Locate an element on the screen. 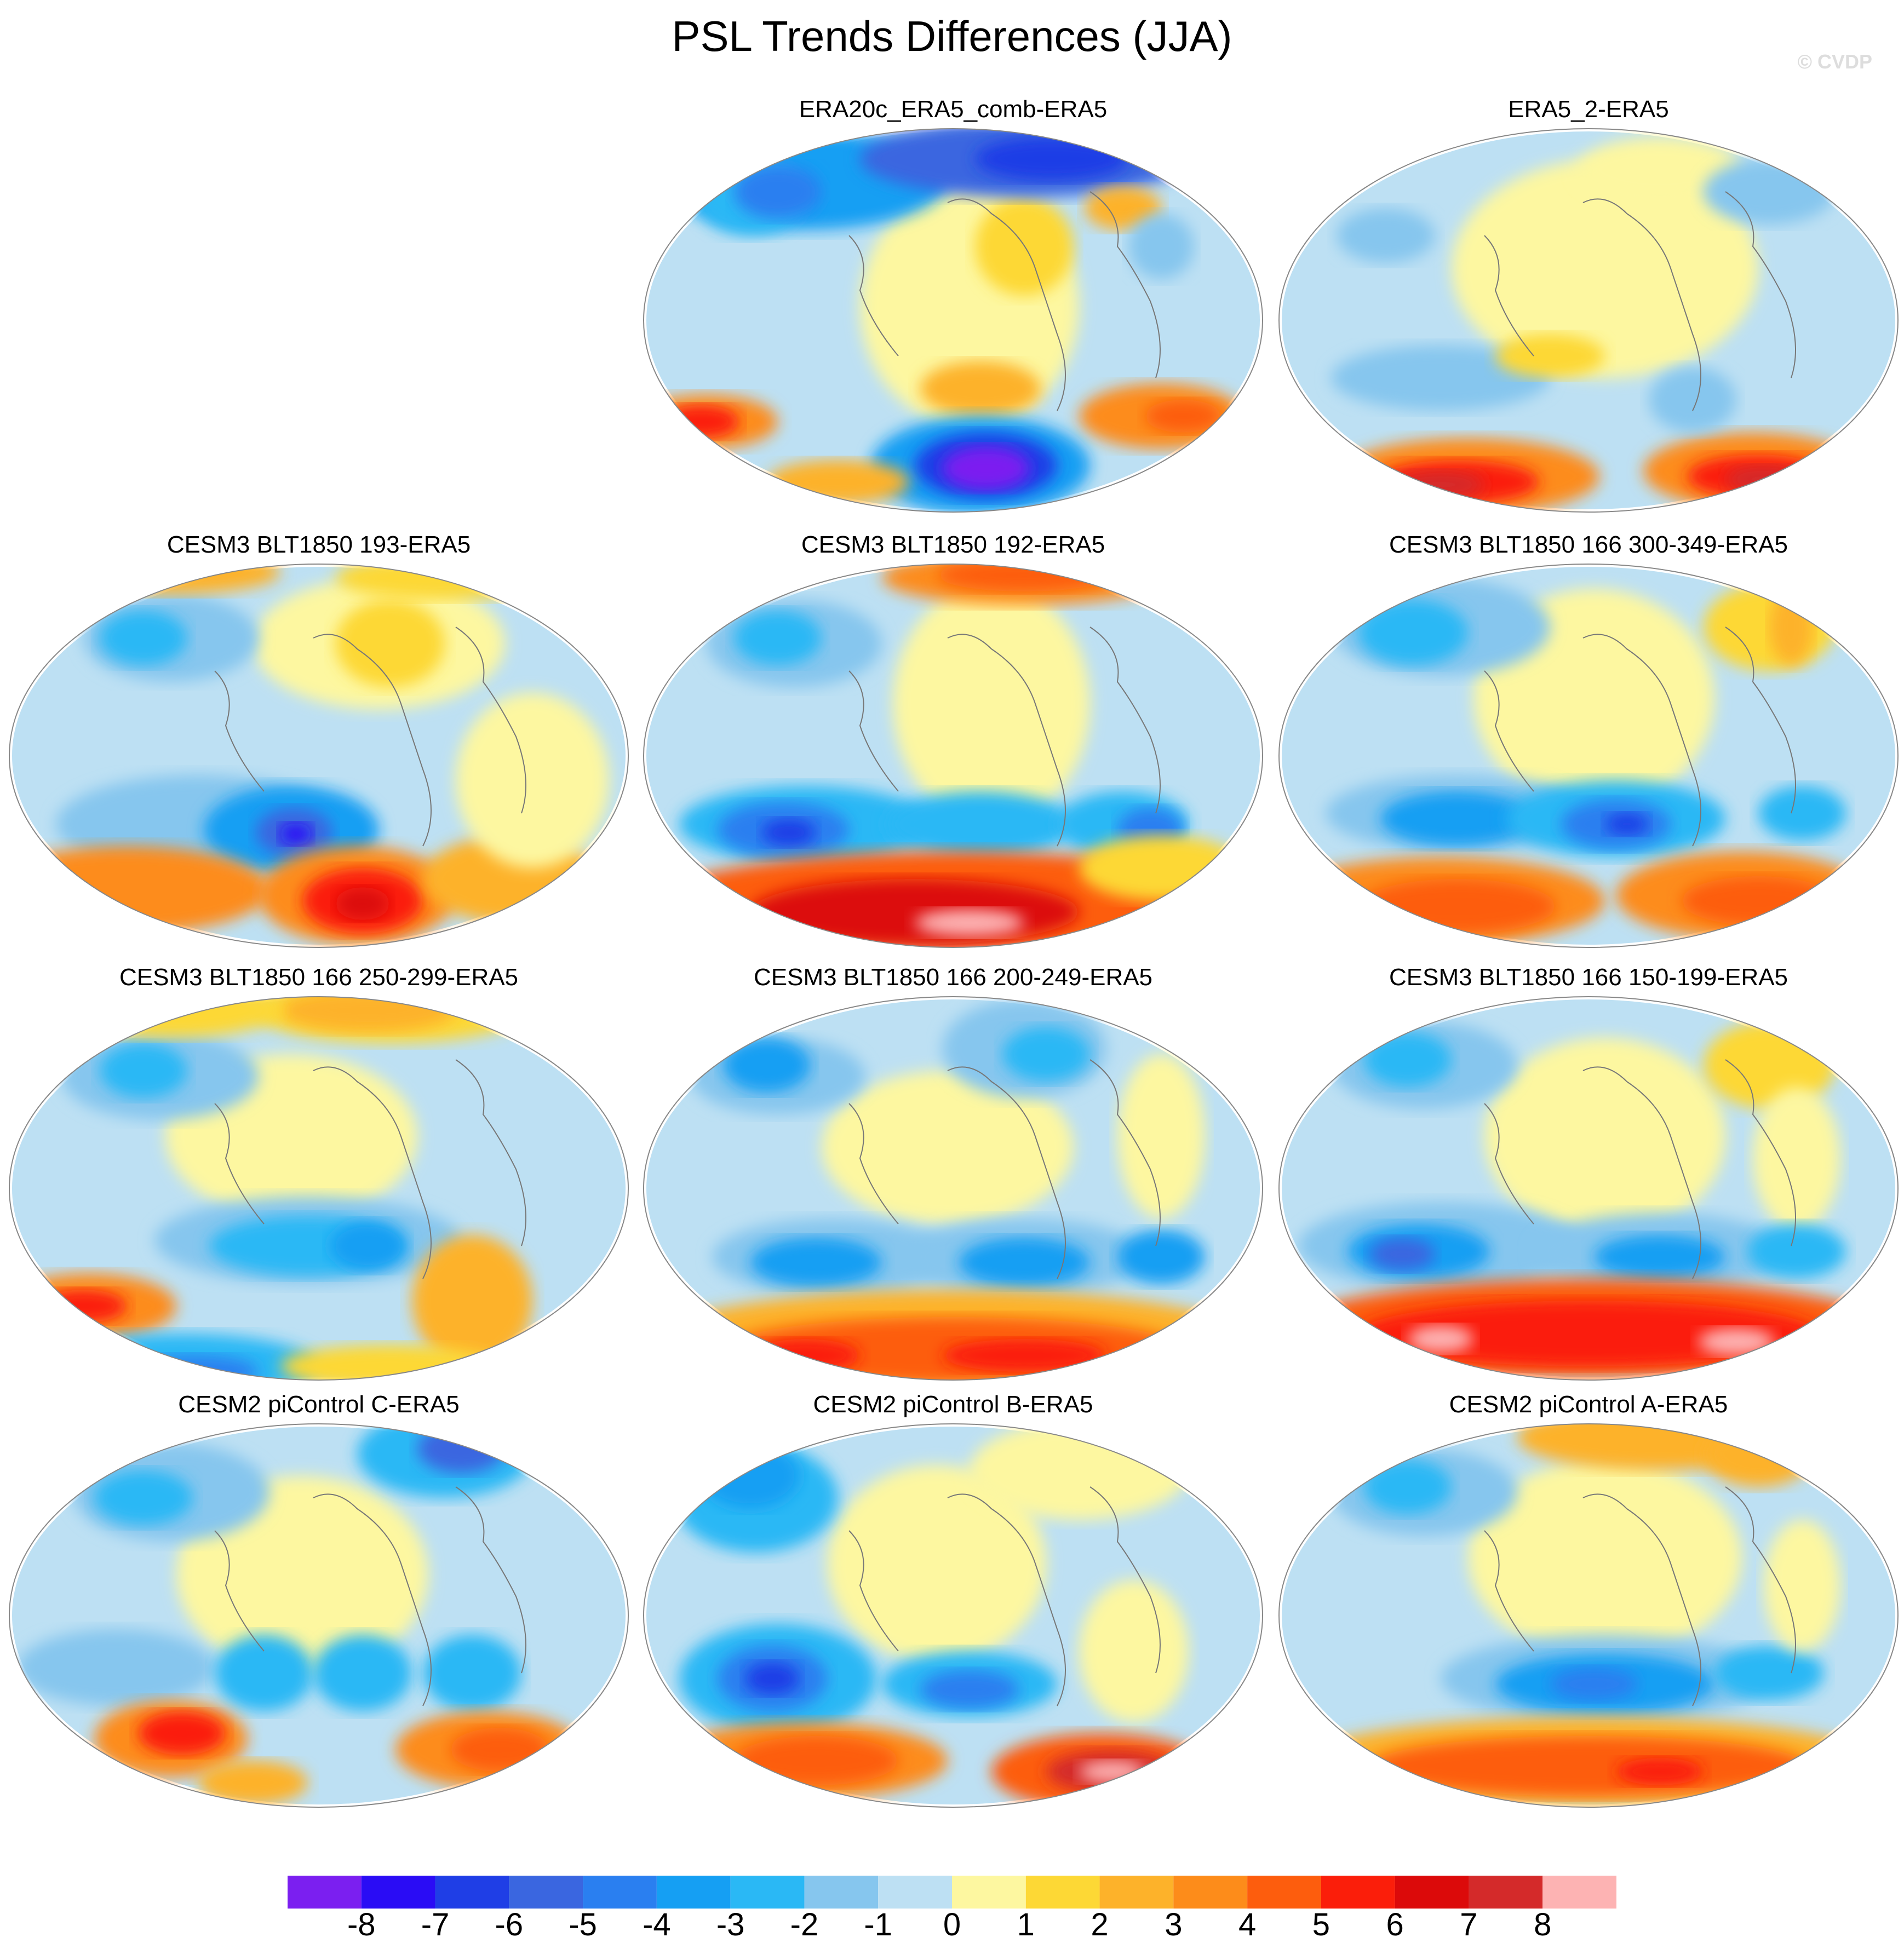  colorbar-tick-label: 4 is located at coordinates (1247, 1924).